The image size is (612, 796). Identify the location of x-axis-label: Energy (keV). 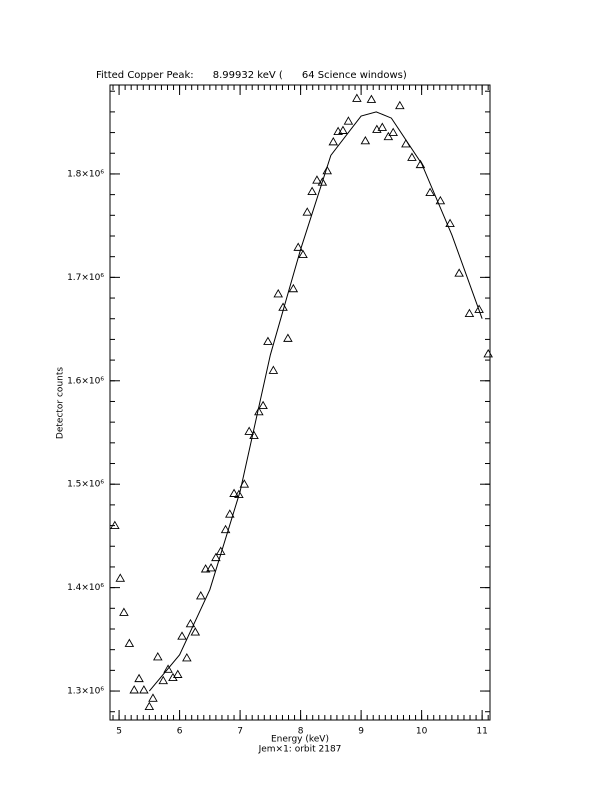
(300, 740).